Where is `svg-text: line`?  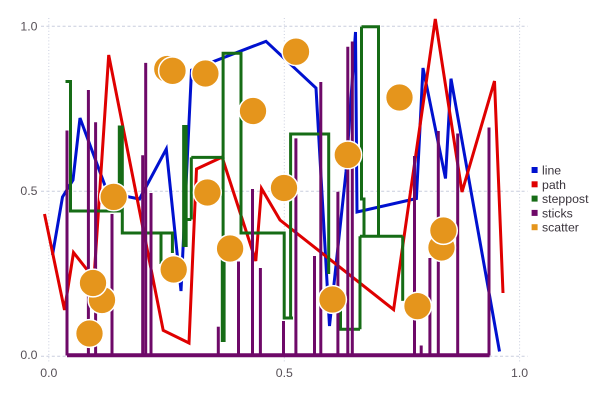 svg-text: line is located at coordinates (551, 171).